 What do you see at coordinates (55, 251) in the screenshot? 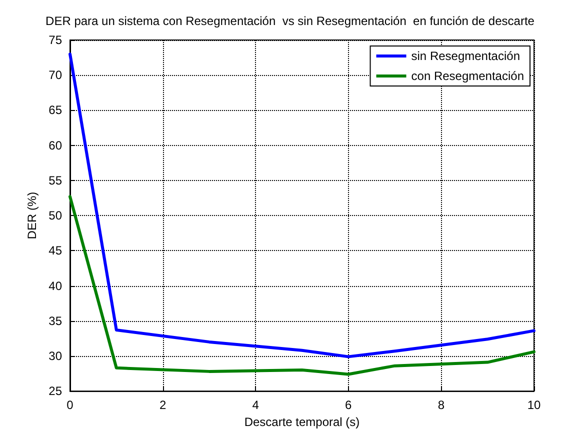
I see `y-tick-label: 45` at bounding box center [55, 251].